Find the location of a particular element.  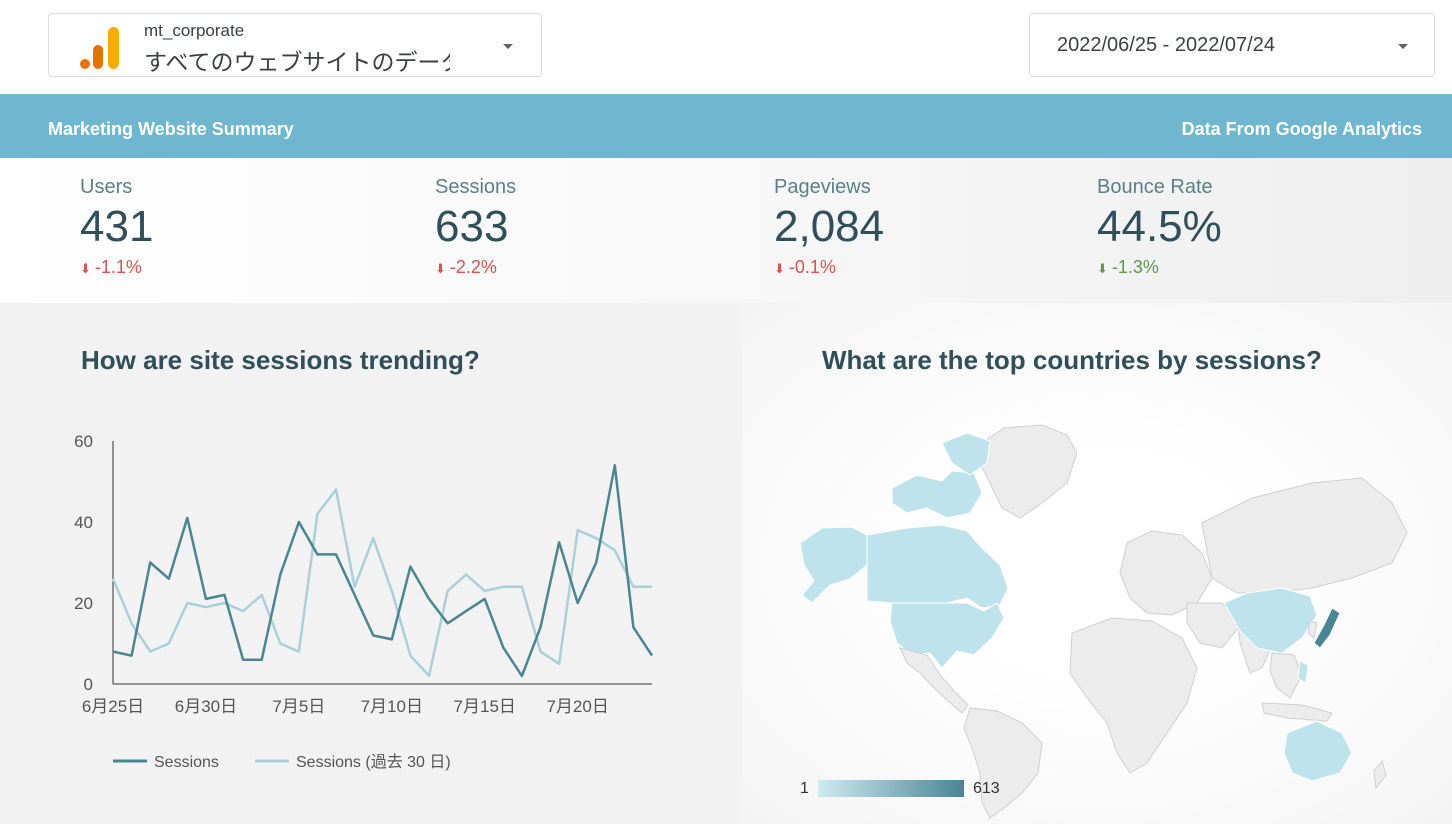

kpi-value: 633 is located at coordinates (472, 226).